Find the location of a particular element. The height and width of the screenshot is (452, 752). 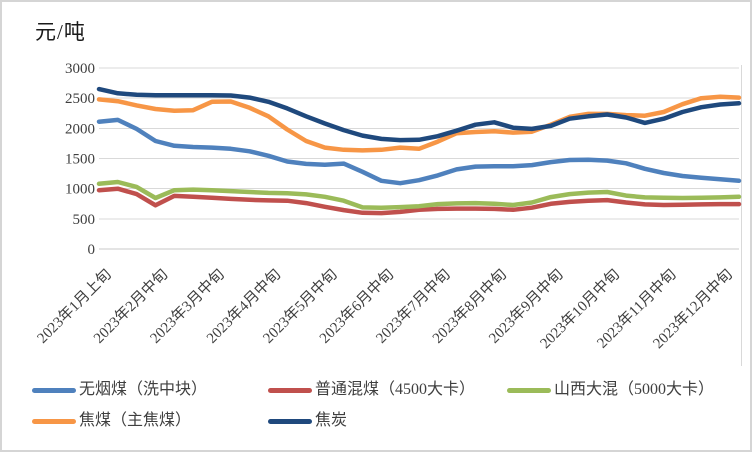

legend-item: 普通混煤（4500大卡） is located at coordinates (371, 390).